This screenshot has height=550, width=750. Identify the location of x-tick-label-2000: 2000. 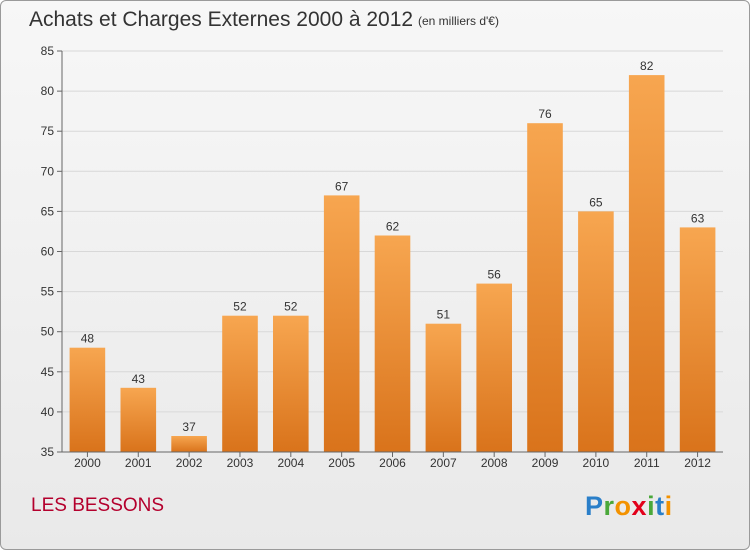
(87, 463).